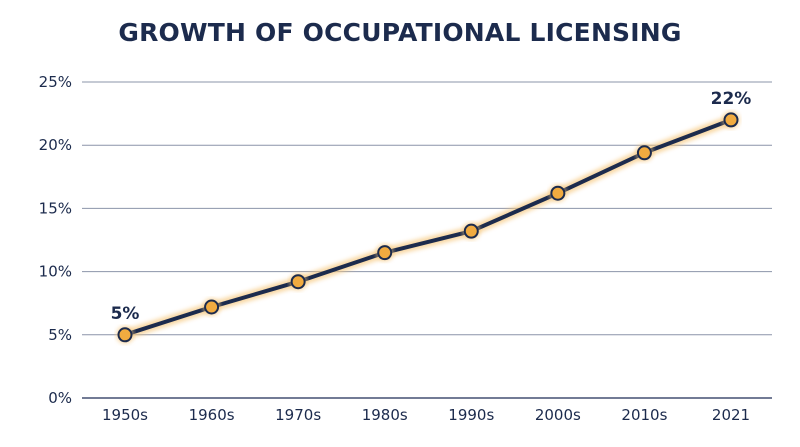  I want to click on x-tick-label: 2000s, so click(558, 415).